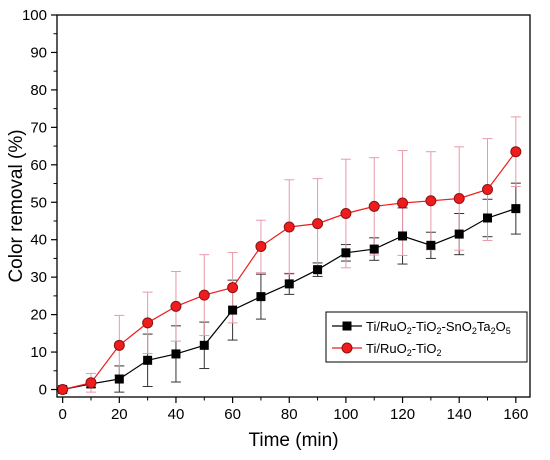 This screenshot has height=460, width=550. Describe the element at coordinates (402, 414) in the screenshot. I see `x-tick-label: 120` at that location.